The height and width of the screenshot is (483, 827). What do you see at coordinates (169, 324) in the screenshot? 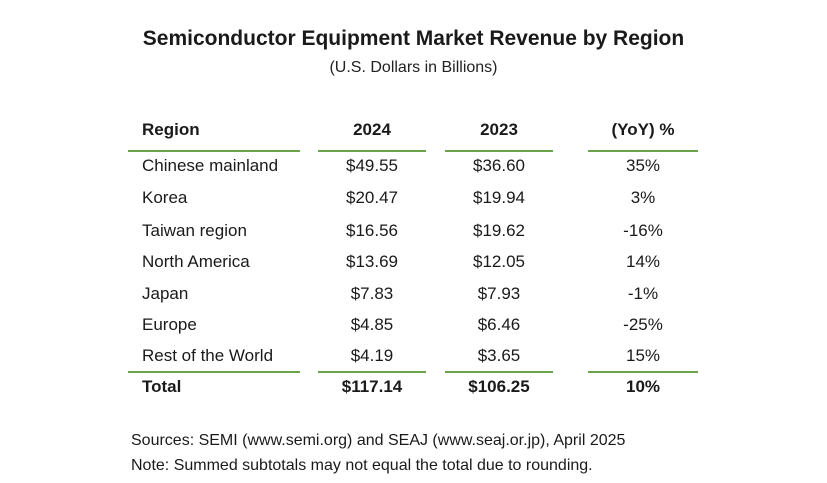
I see `row-region: Europe` at bounding box center [169, 324].